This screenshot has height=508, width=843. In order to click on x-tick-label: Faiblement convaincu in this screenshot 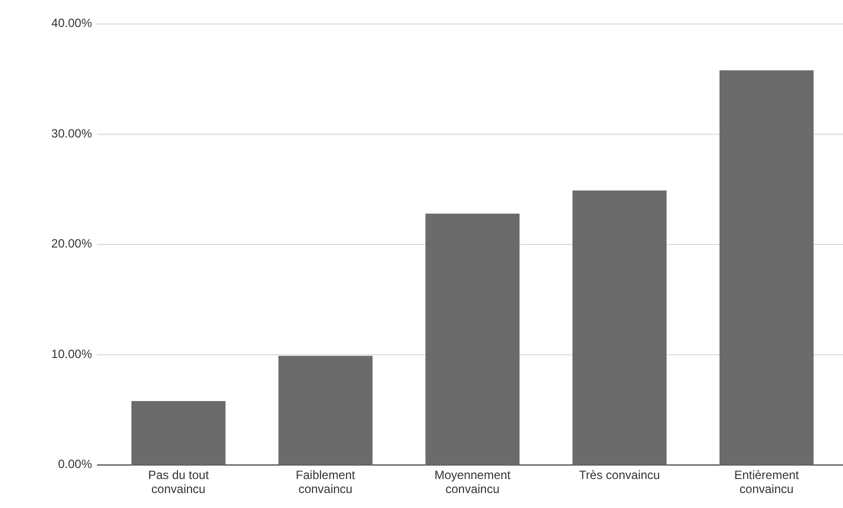, I will do `click(326, 482)`.